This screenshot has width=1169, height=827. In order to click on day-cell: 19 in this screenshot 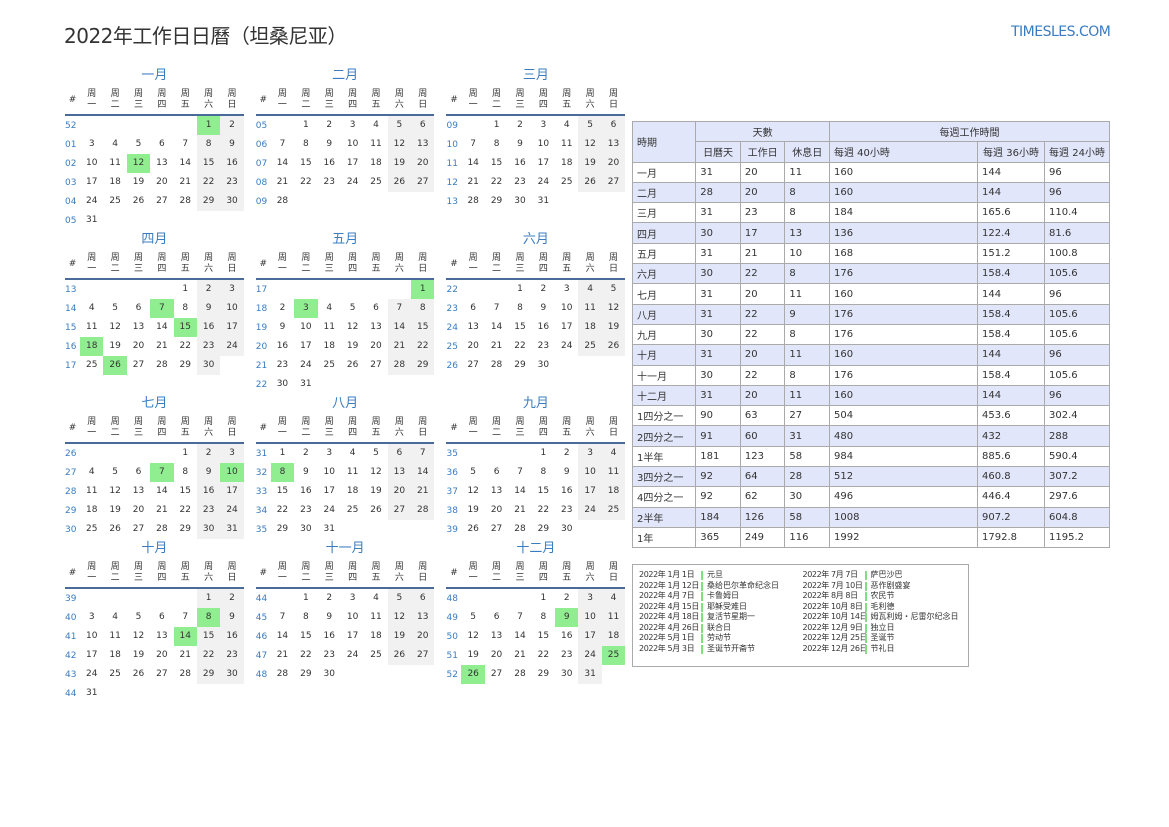, I will do `click(138, 655)`.